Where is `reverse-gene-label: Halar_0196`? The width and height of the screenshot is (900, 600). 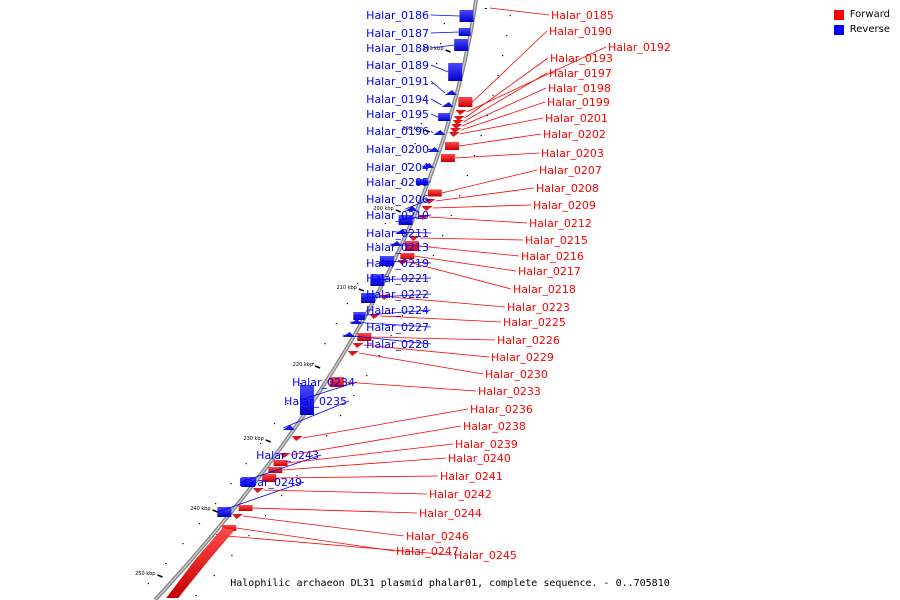
reverse-gene-label: Halar_0196 is located at coordinates (397, 131).